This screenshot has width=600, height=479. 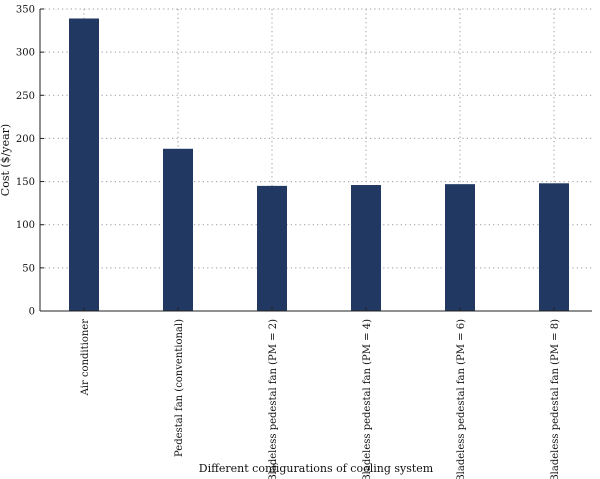 I want to click on y-tick-label-350: 350, so click(x=25, y=10).